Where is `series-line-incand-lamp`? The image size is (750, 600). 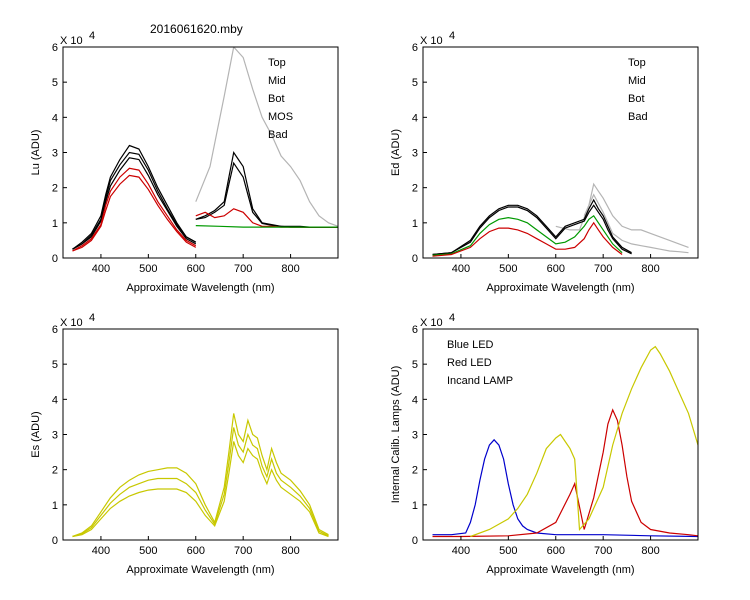 series-line-incand-lamp is located at coordinates (584, 441).